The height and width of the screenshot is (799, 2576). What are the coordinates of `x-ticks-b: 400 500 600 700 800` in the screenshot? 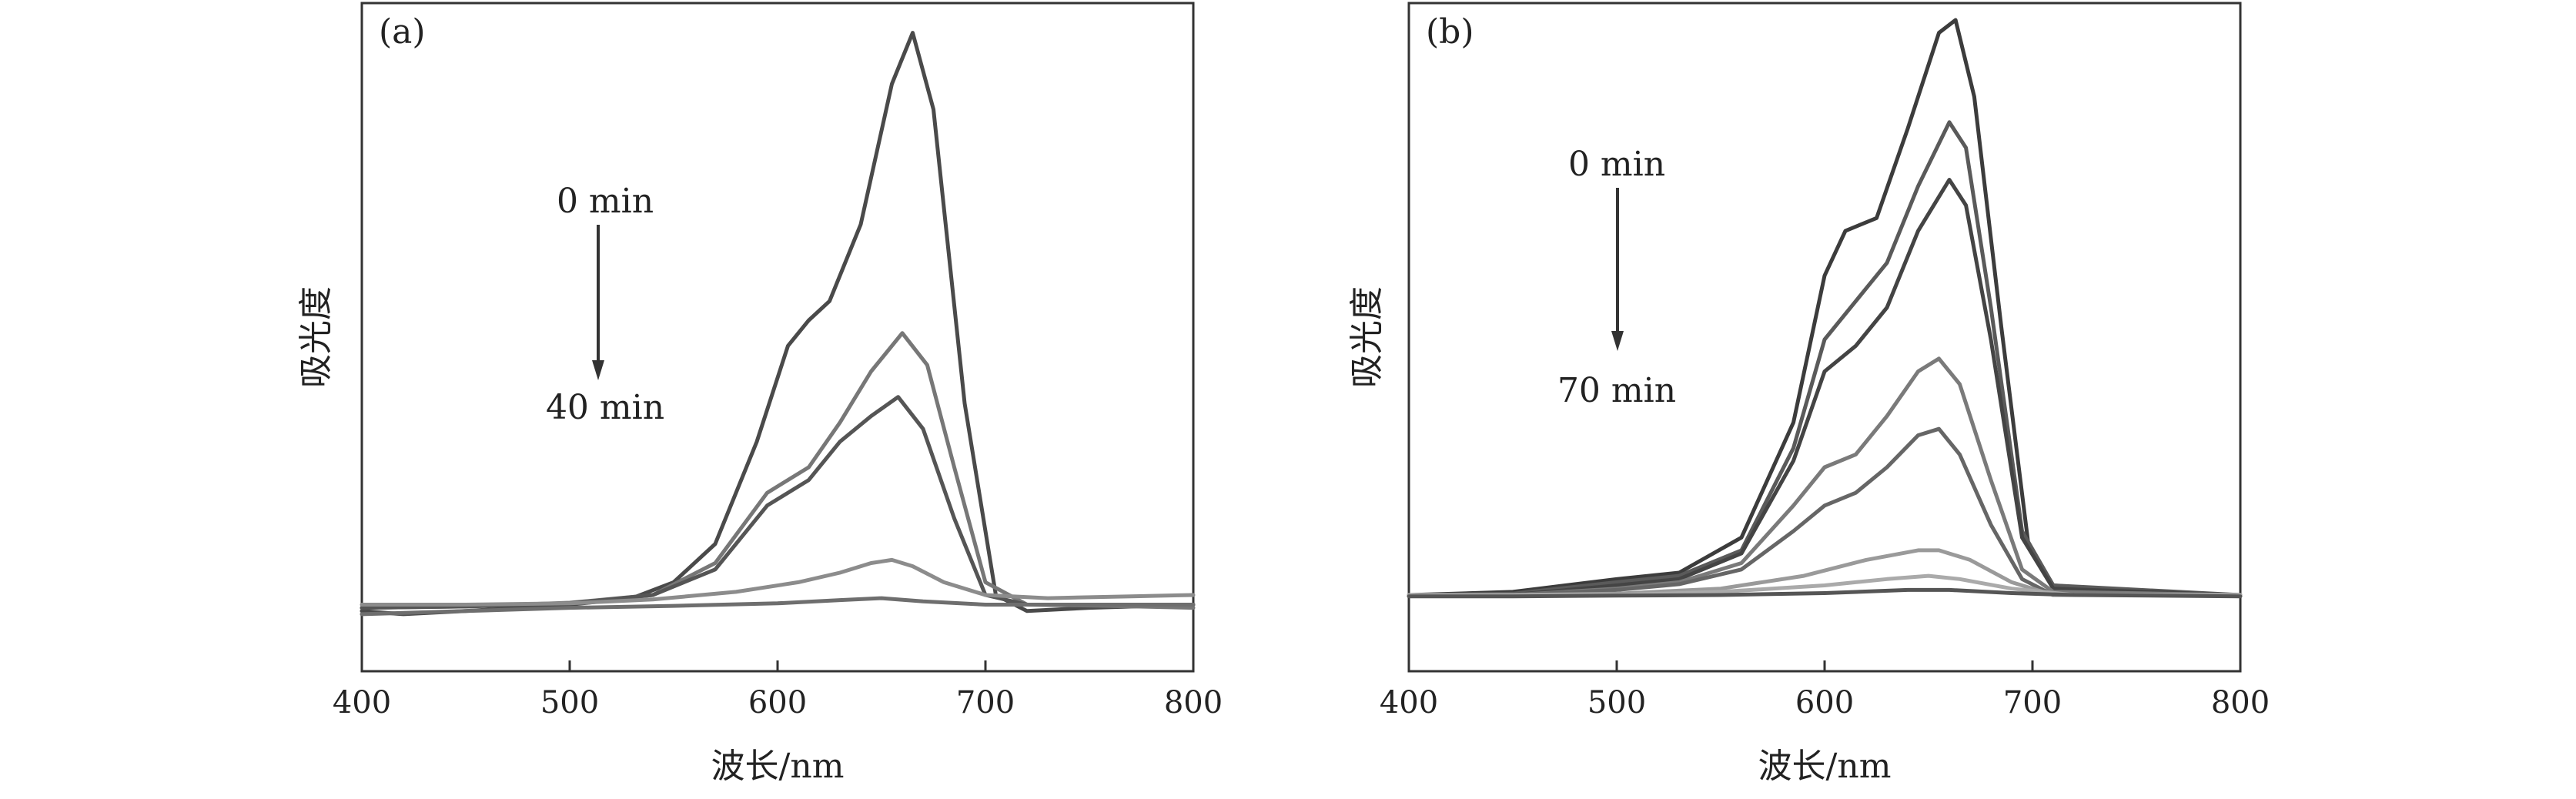 It's located at (1825, 690).